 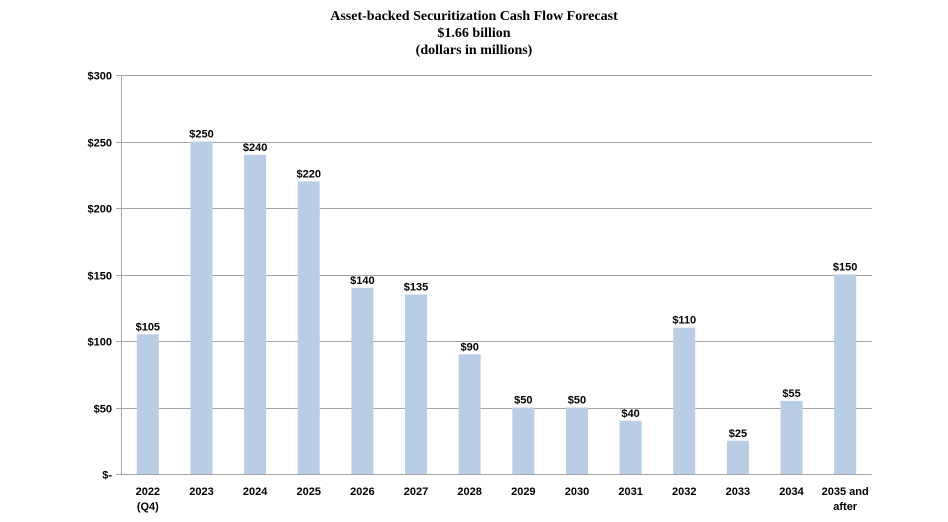 I want to click on x-tick-label: 2026, so click(x=362, y=492).